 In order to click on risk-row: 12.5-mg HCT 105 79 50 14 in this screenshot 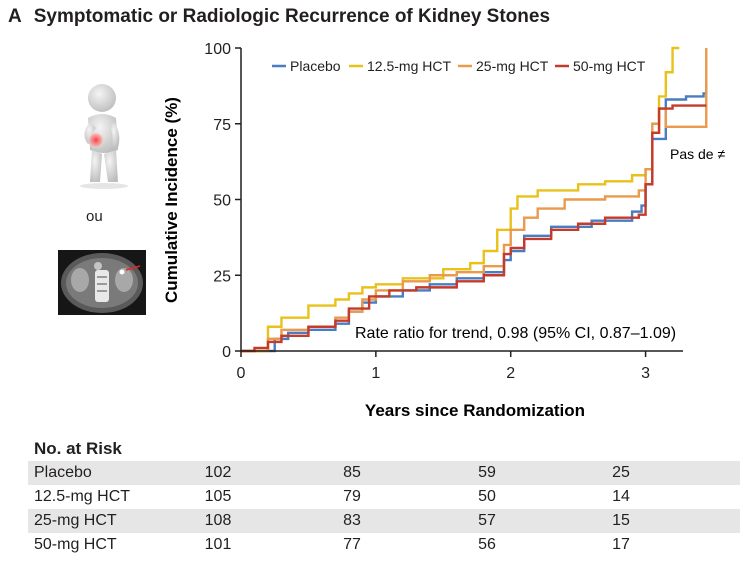, I will do `click(384, 497)`.